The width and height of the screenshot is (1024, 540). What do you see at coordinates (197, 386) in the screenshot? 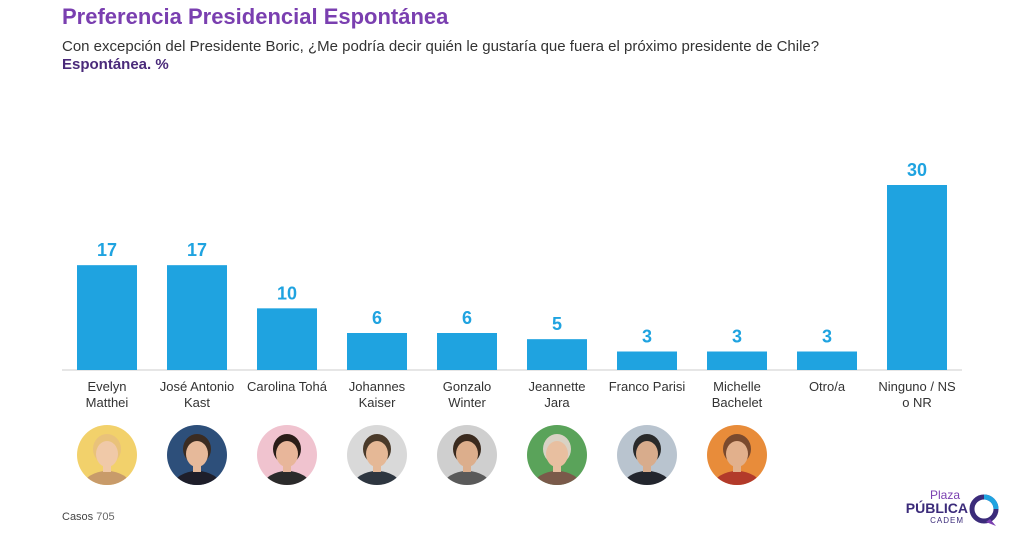
I see `category-label: José Antonio` at bounding box center [197, 386].